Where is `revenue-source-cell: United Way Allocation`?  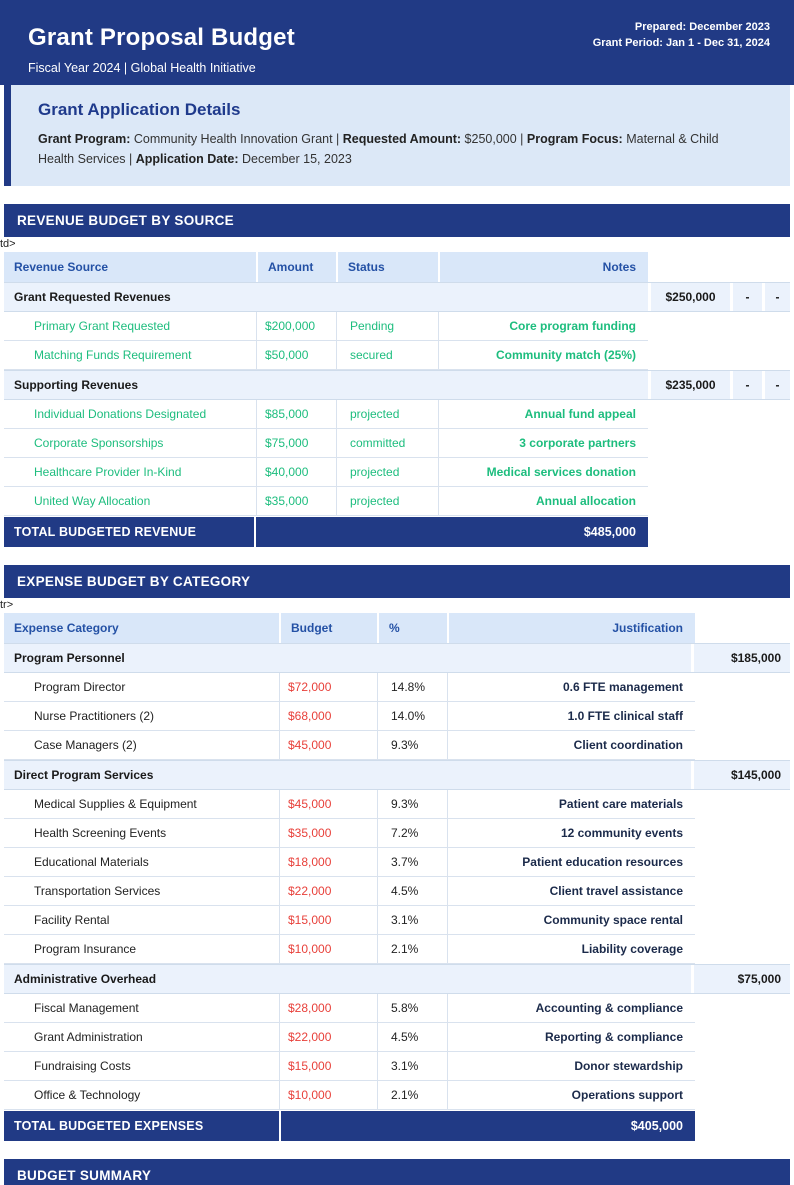
revenue-source-cell: United Way Allocation is located at coordinates (92, 501).